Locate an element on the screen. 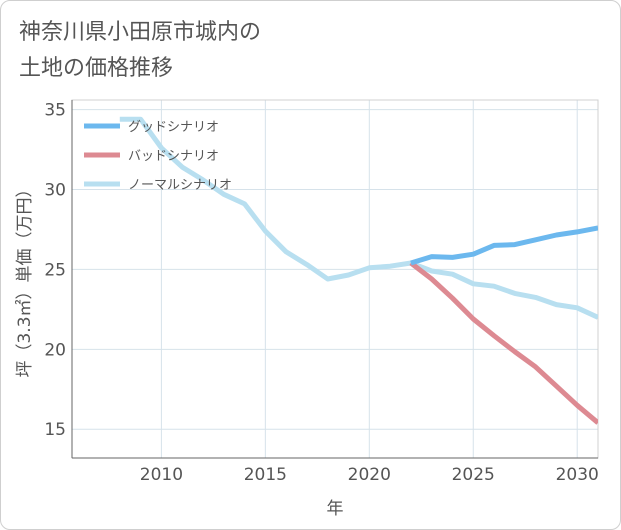 This screenshot has height=530, width=621. x-axis-title: 年 is located at coordinates (335, 509).